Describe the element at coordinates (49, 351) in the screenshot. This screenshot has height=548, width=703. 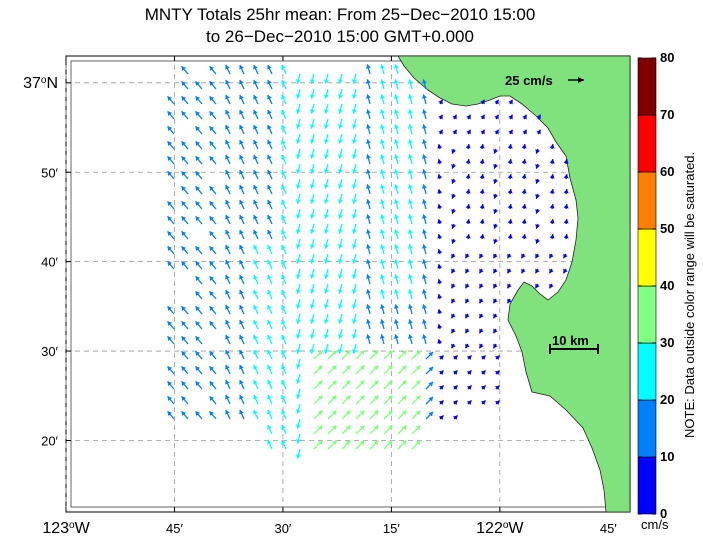
I see `tick-label-lat-30: 30′` at that location.